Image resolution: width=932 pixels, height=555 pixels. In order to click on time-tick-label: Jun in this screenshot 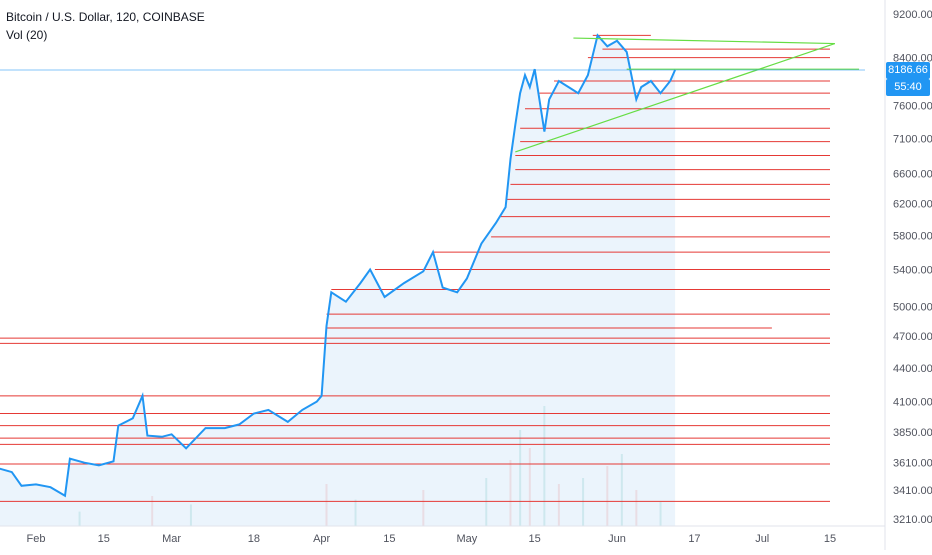, I will do `click(617, 539)`.